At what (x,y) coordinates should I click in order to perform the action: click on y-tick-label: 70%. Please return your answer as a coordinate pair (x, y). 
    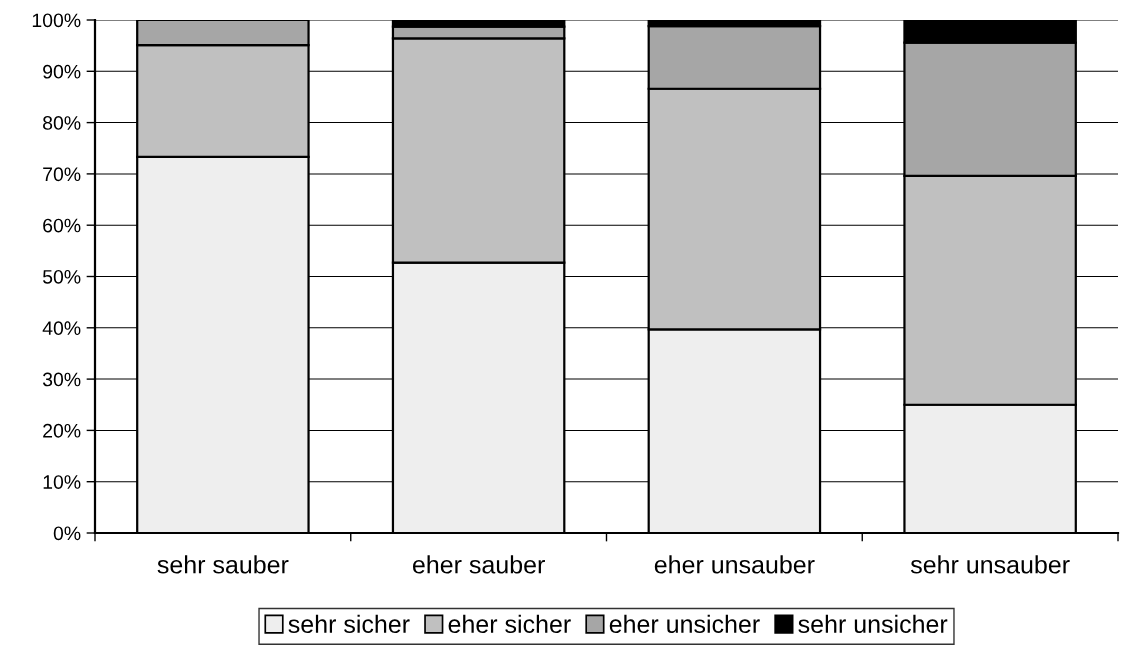
    Looking at the image, I should click on (62, 174).